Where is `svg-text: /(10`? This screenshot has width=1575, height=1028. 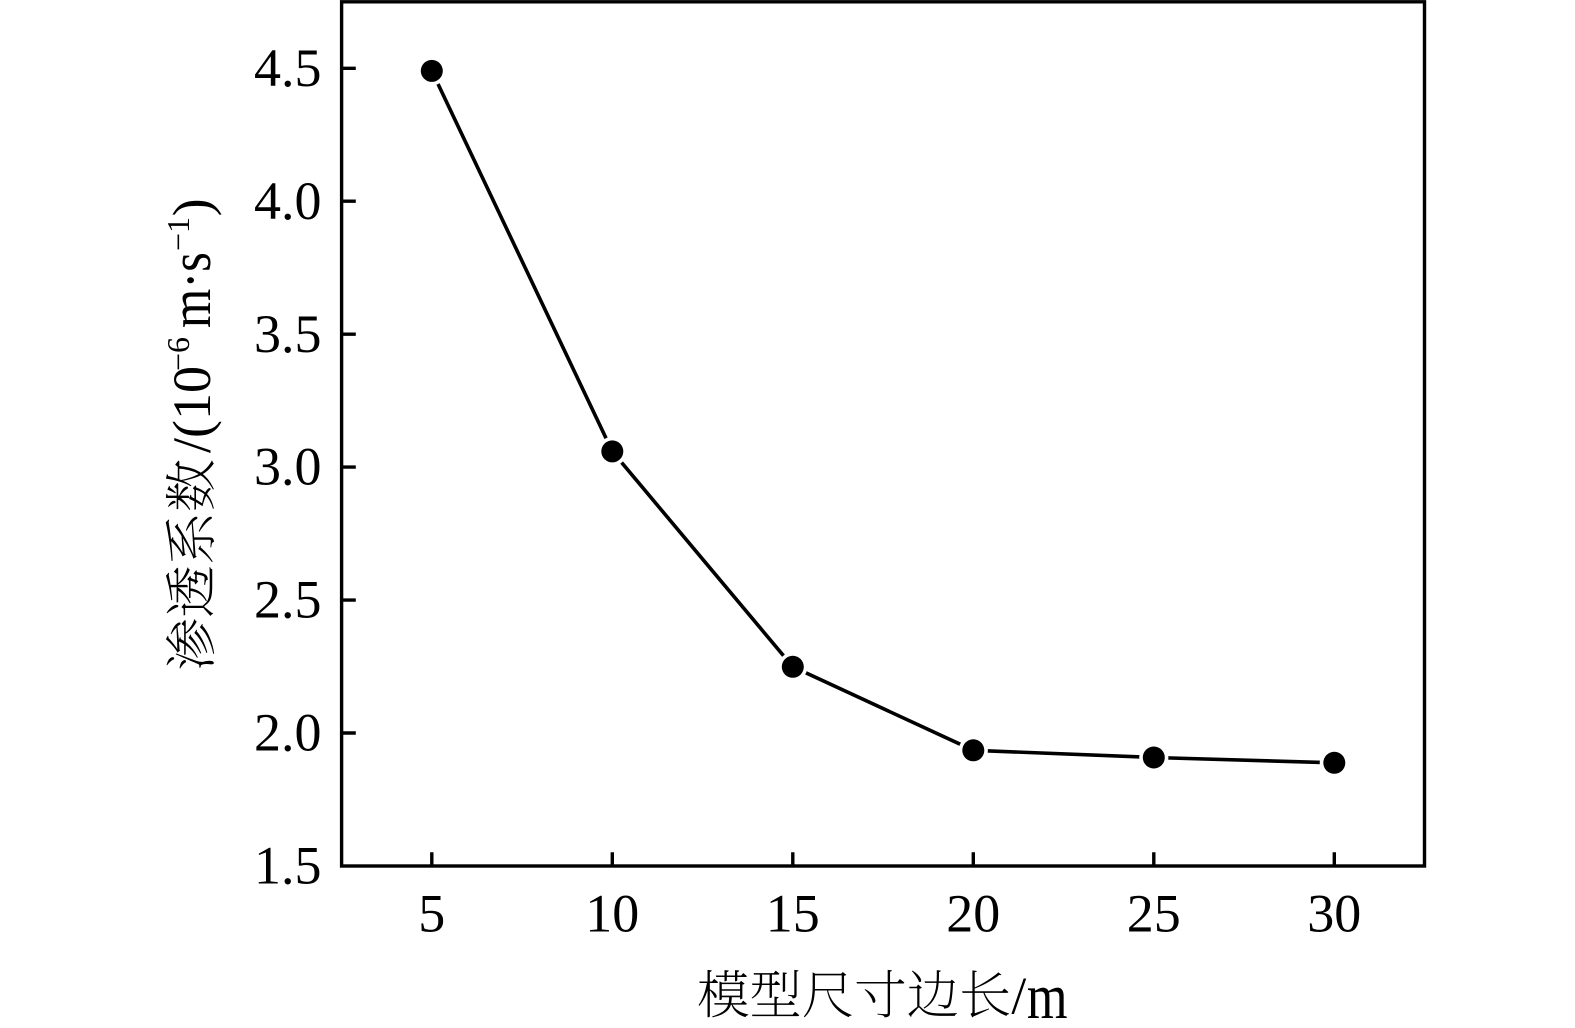
svg-text: /(10 is located at coordinates (192, 409).